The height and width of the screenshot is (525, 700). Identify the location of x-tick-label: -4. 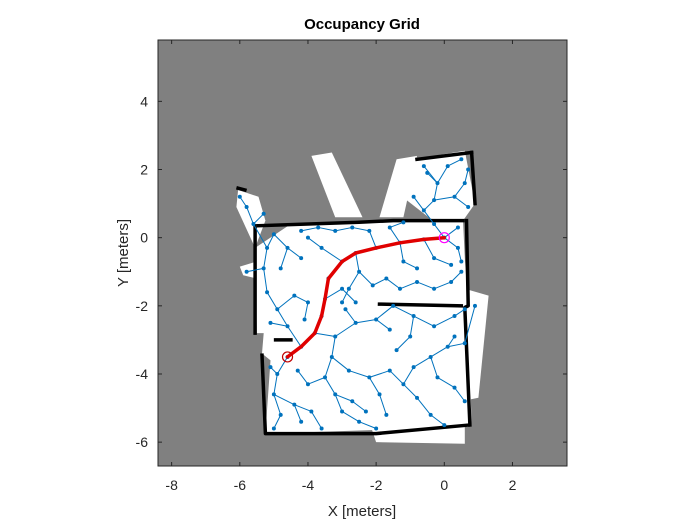
(308, 485).